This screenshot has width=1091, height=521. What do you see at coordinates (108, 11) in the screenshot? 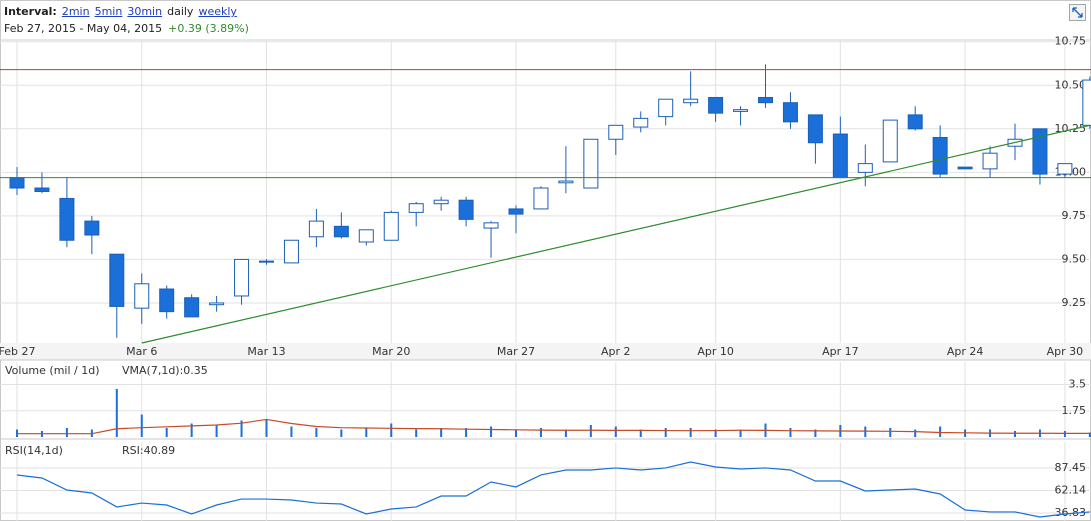
I see `interval-link: 5min` at bounding box center [108, 11].